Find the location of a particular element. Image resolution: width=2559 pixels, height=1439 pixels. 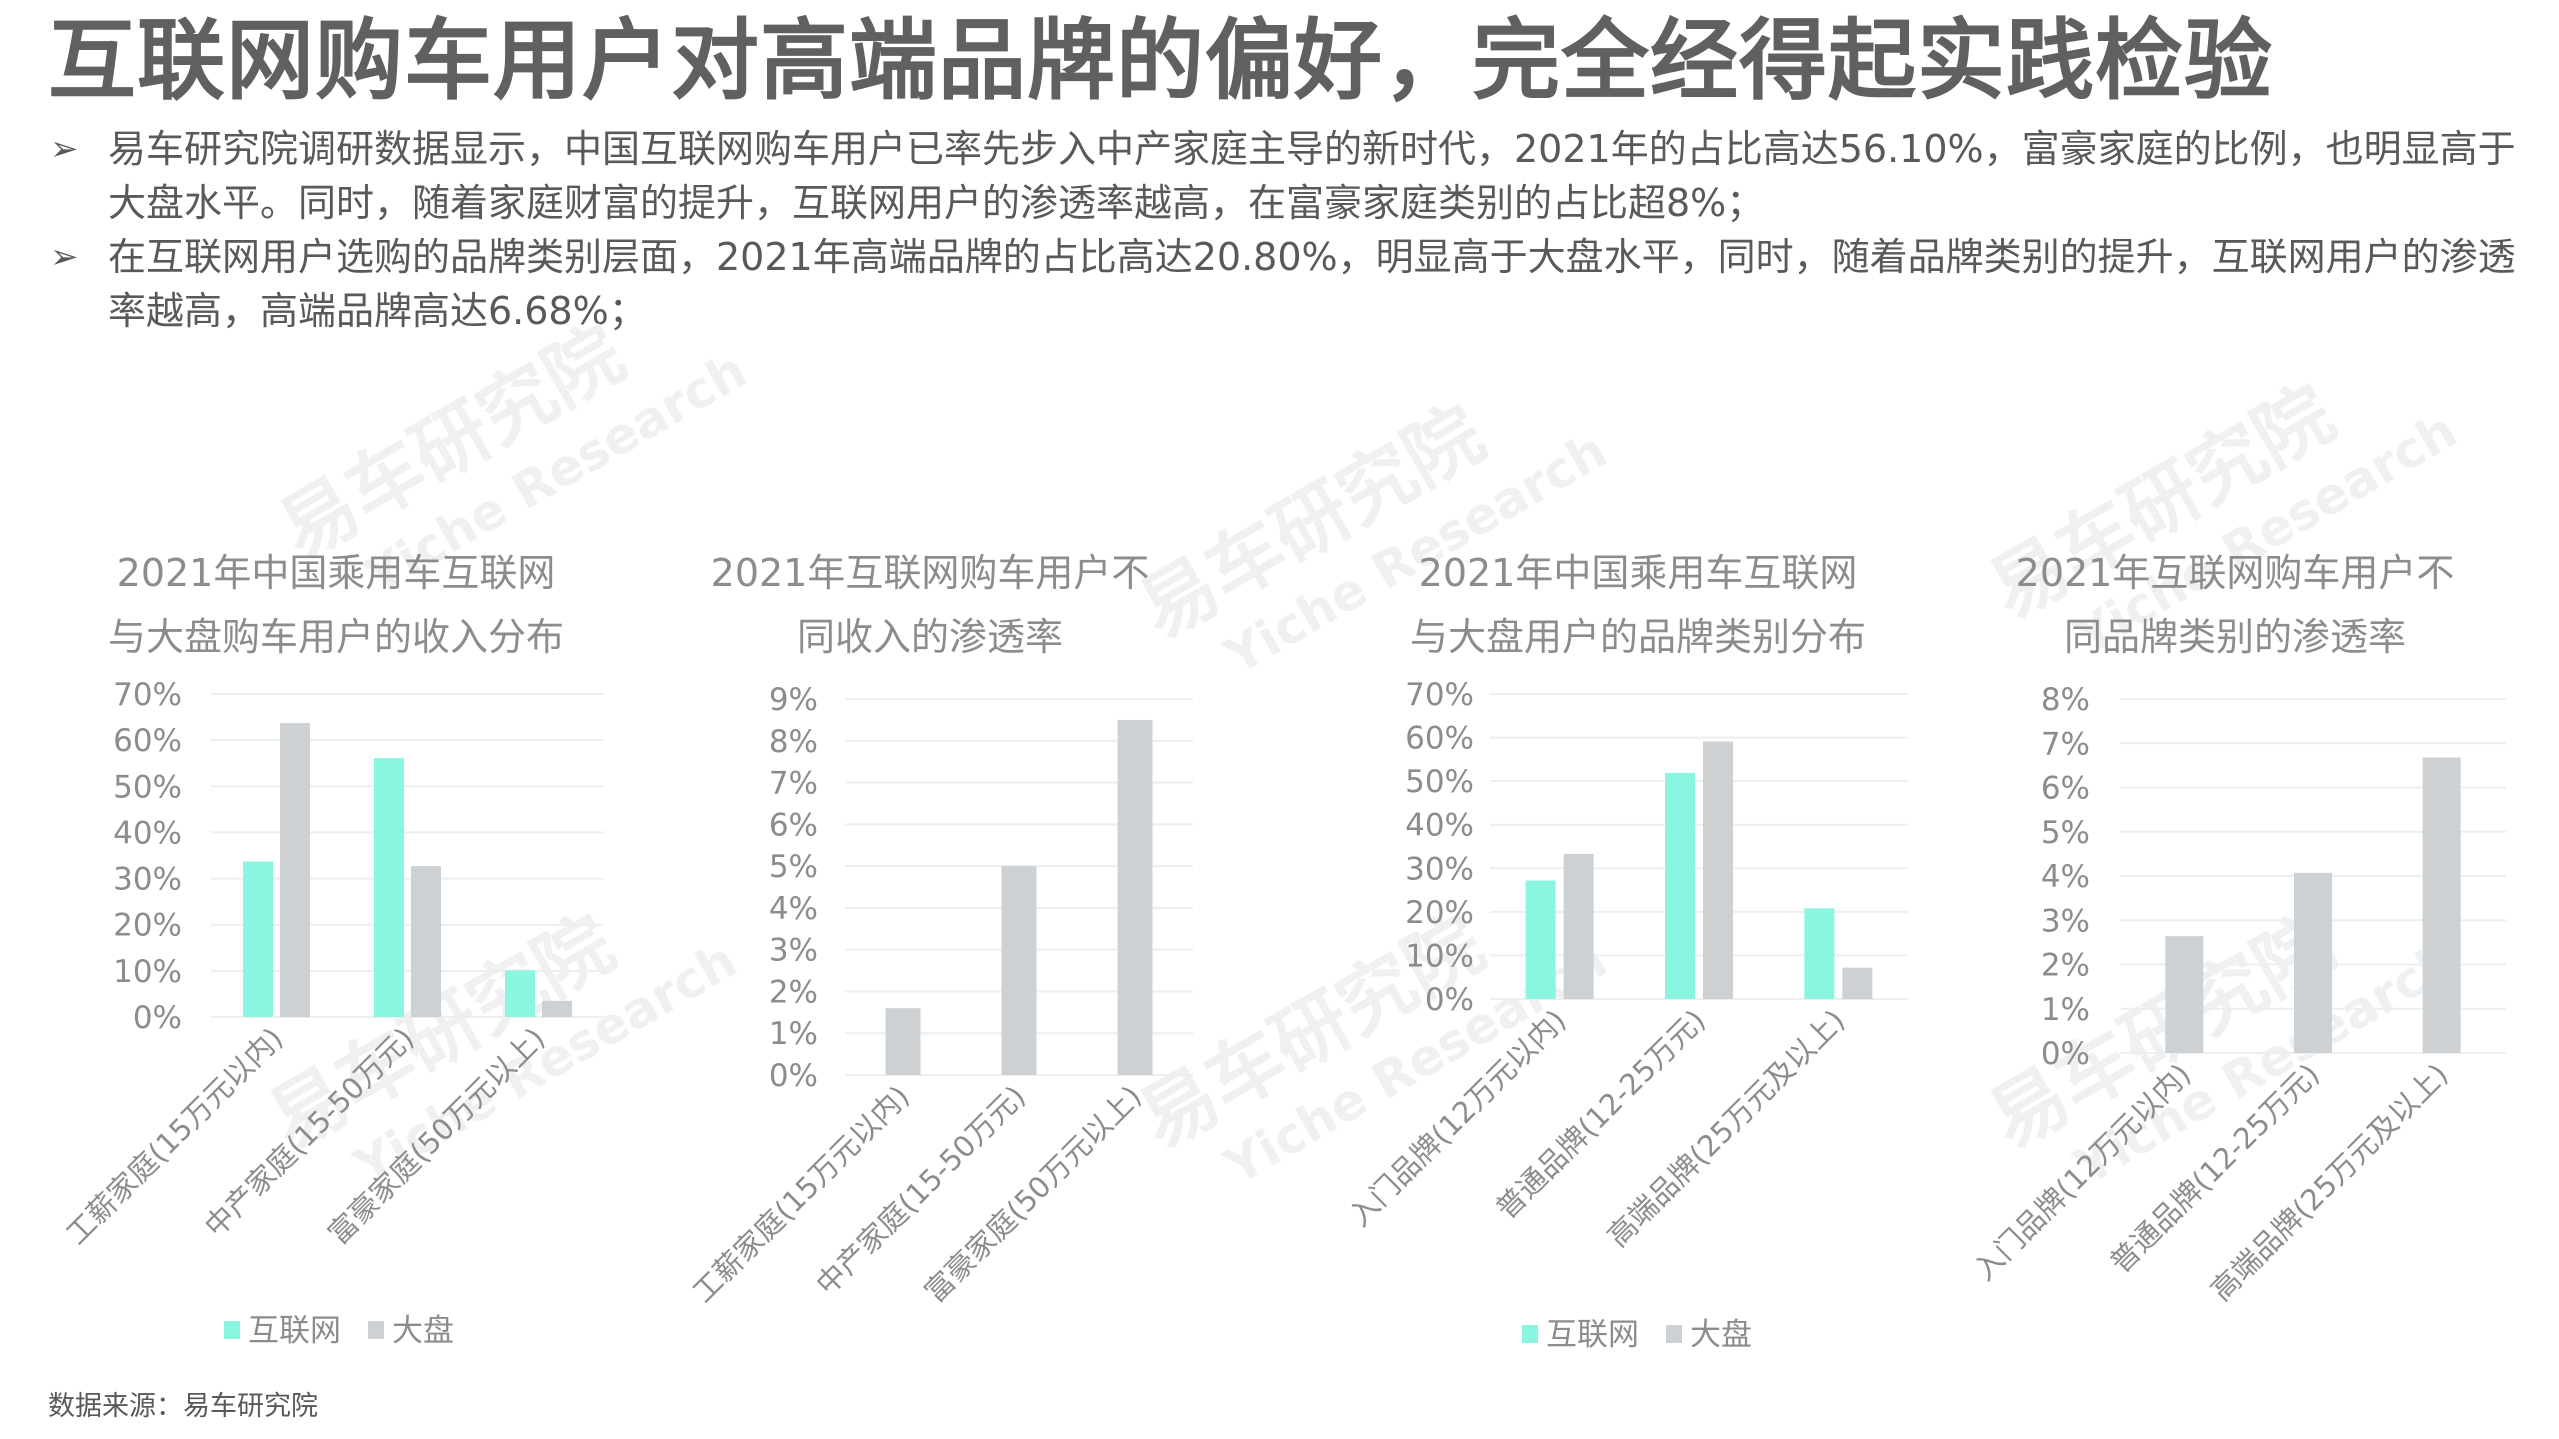

chart-title: 同品牌类别的渗透率 is located at coordinates (2235, 637).